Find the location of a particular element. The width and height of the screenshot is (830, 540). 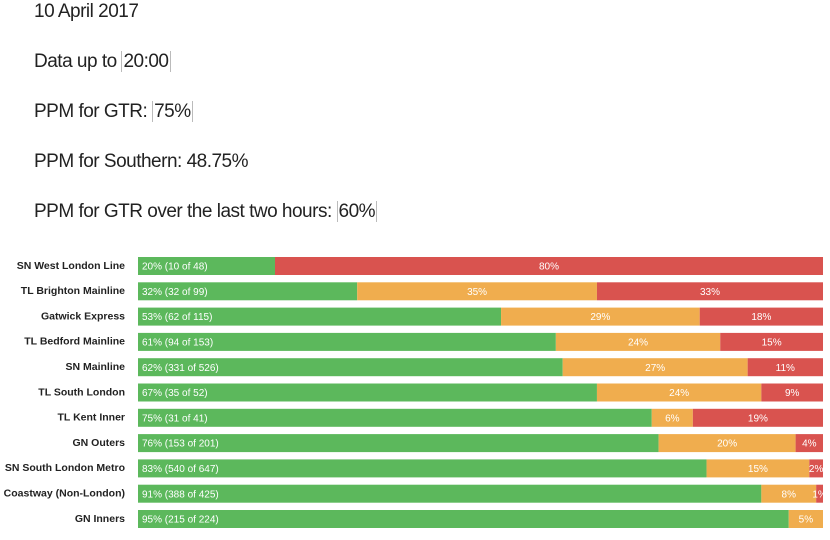

value-label: 6% is located at coordinates (672, 418).